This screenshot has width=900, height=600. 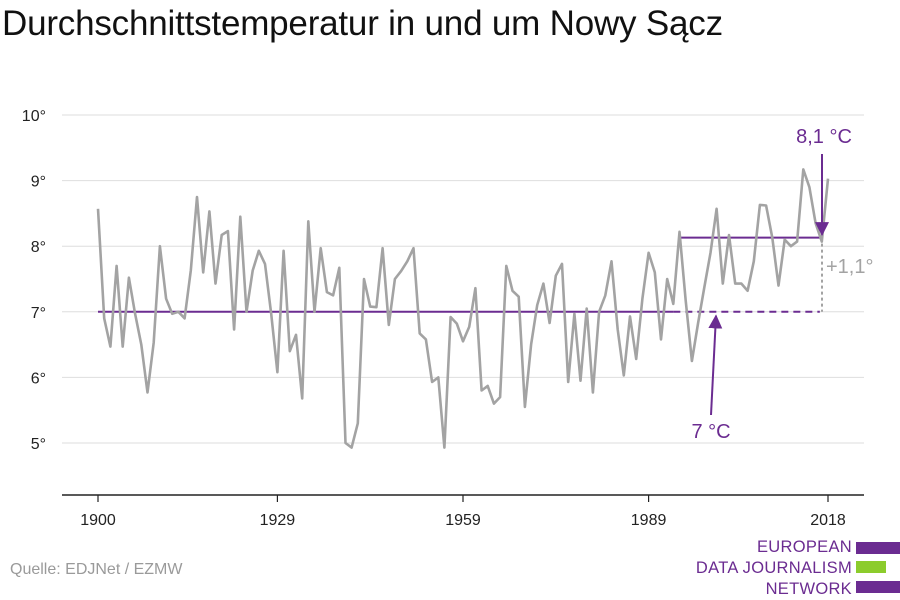 I want to click on delta-label: +1,1°, so click(x=849, y=267).